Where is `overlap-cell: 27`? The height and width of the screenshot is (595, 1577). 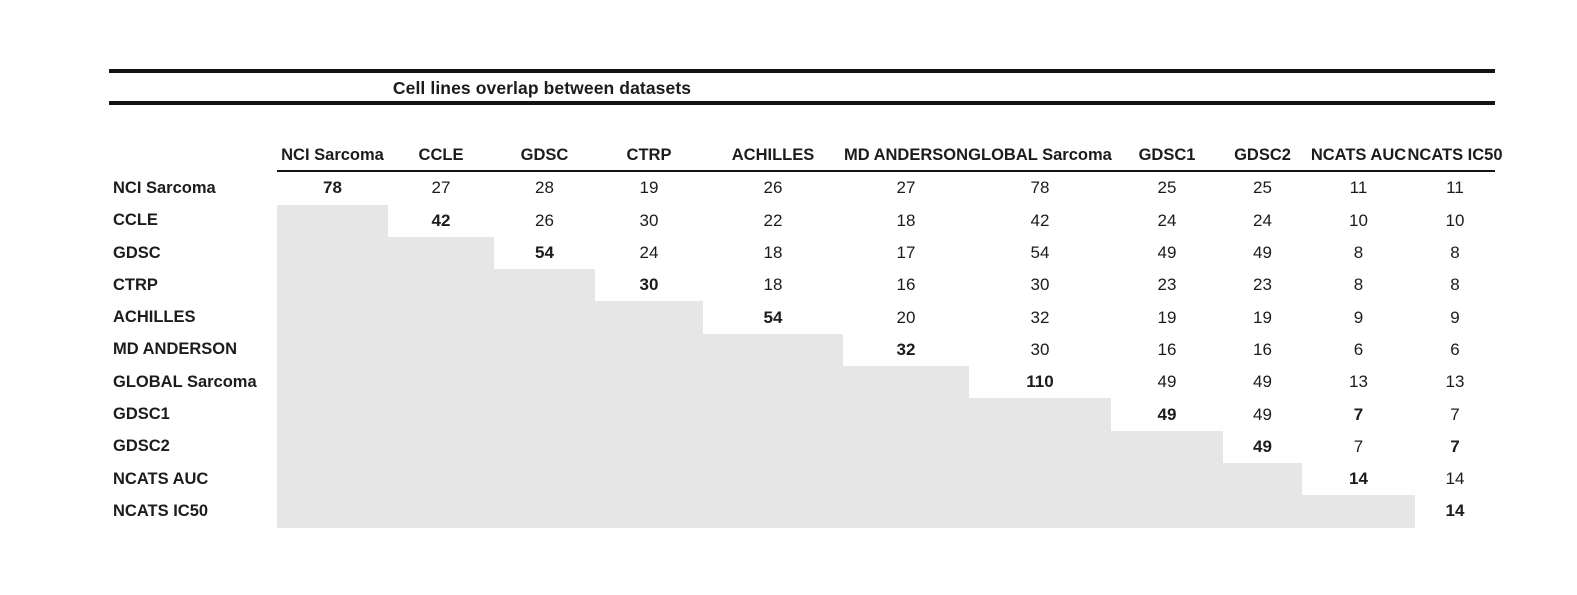
overlap-cell: 27 is located at coordinates (441, 188).